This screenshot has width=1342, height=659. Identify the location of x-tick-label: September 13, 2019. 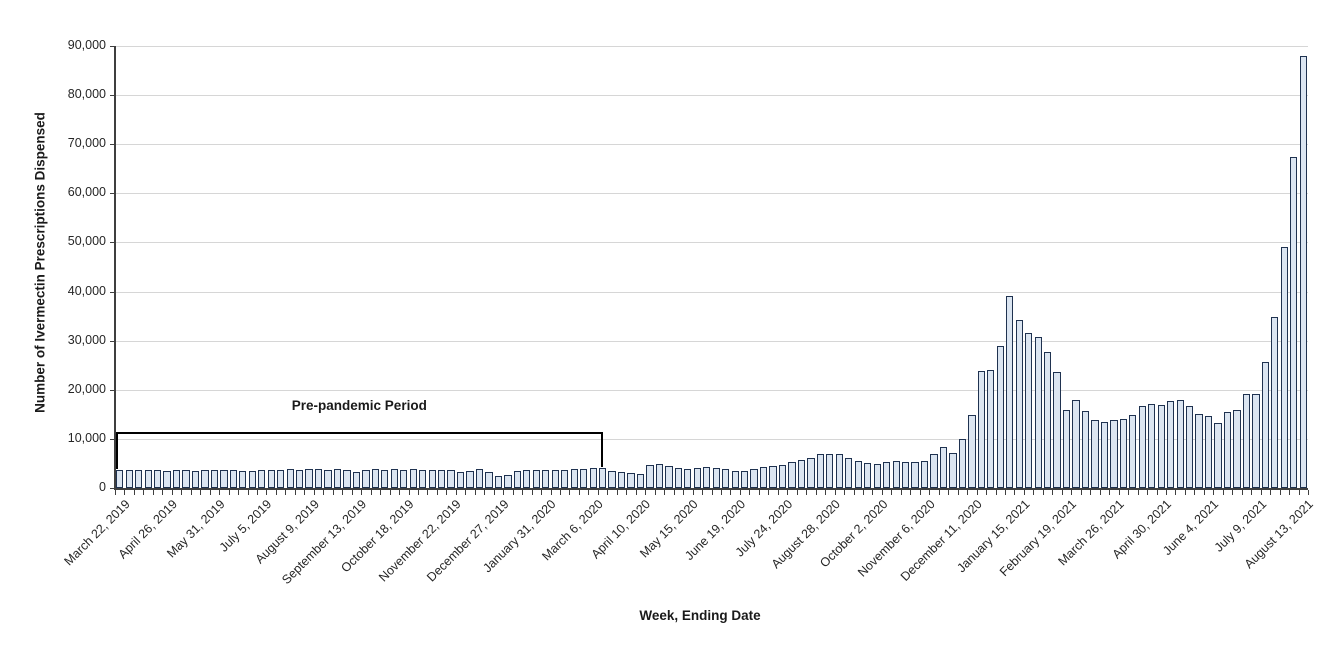
(324, 542).